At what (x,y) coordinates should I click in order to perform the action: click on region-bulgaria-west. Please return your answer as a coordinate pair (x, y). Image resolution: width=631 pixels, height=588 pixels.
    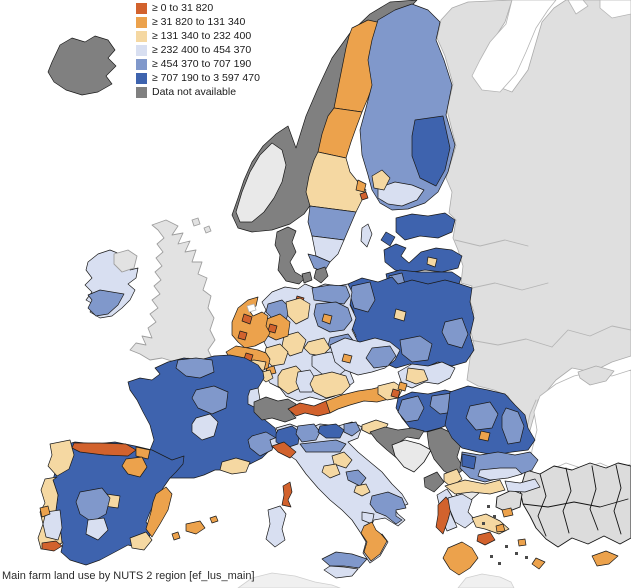
    Looking at the image, I should click on (469, 461).